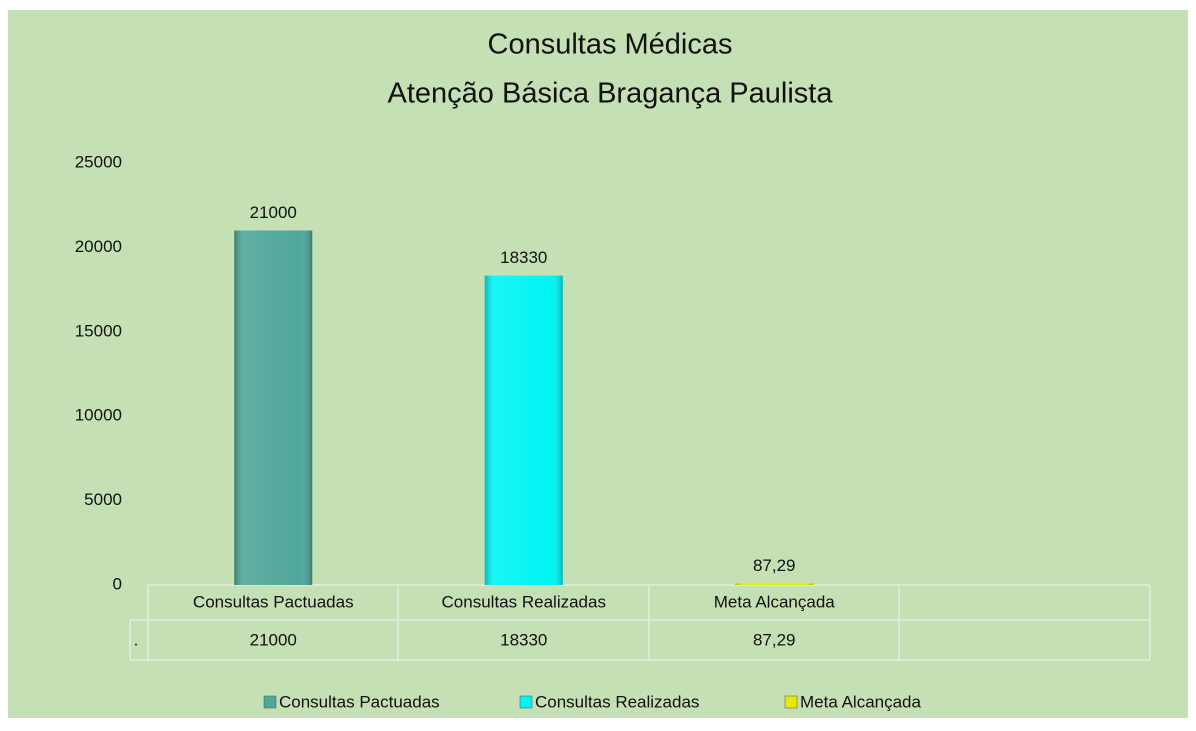 The image size is (1196, 731). Describe the element at coordinates (98, 161) in the screenshot. I see `y-tick-label: 25000` at that location.